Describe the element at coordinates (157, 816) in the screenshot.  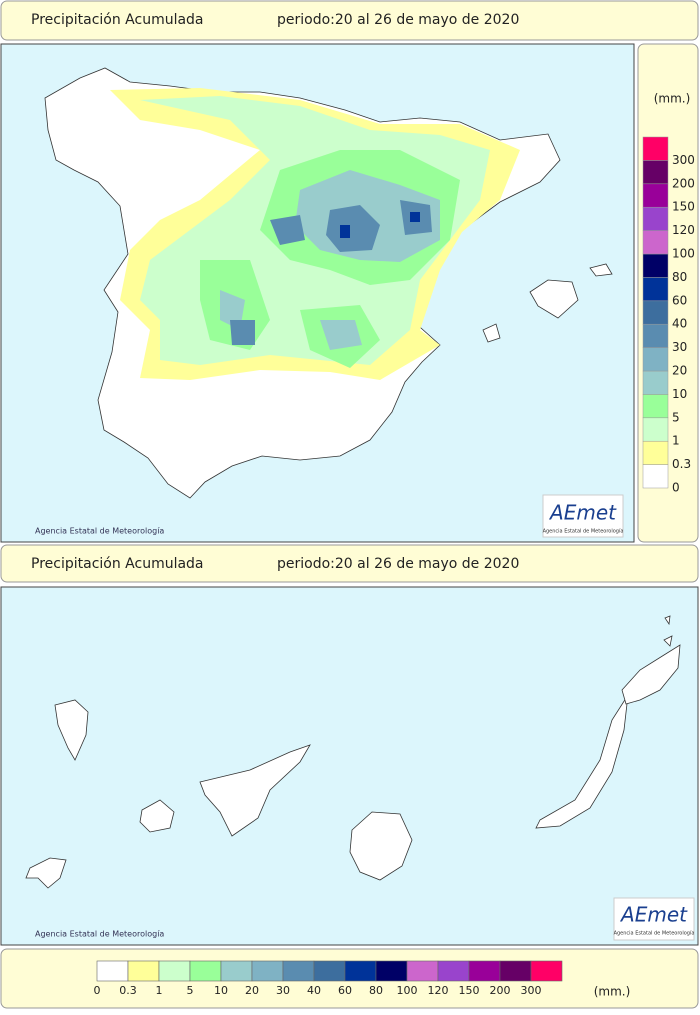
I see `la-gomera` at that location.